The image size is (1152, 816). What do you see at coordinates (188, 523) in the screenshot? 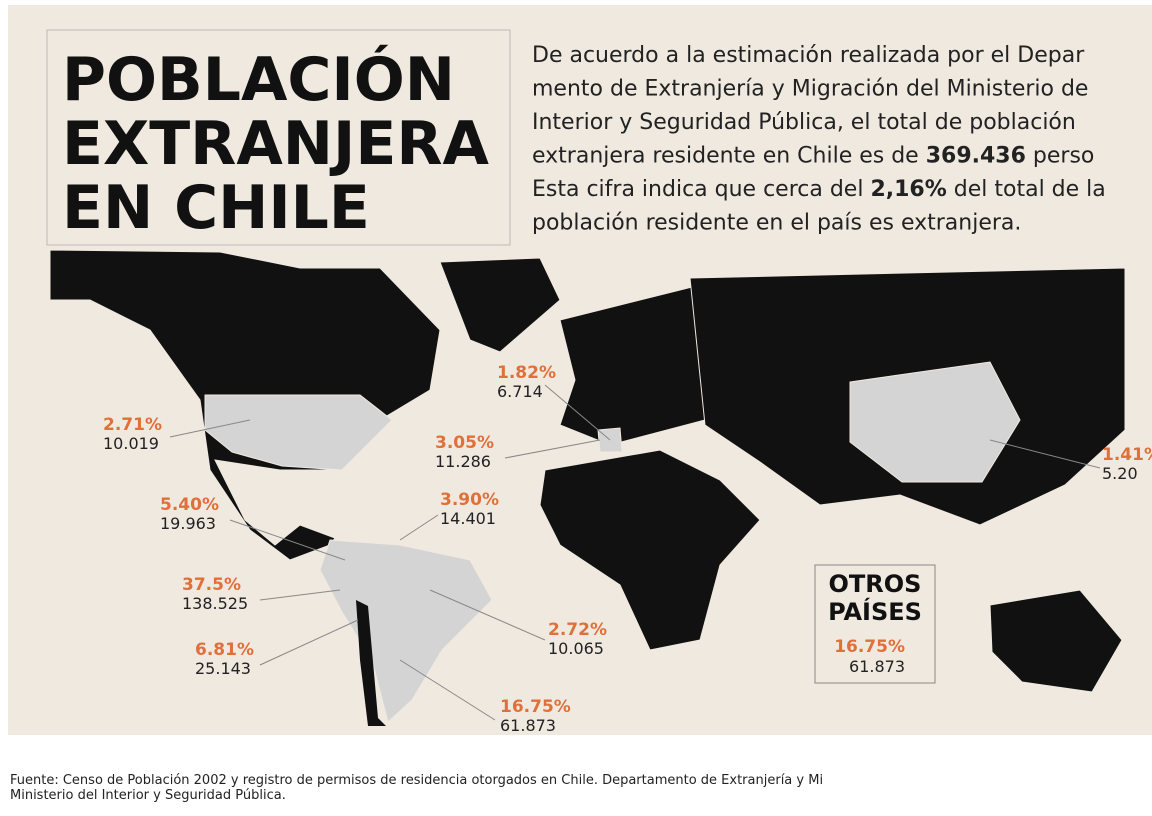
I see `label-count: 19.963` at bounding box center [188, 523].